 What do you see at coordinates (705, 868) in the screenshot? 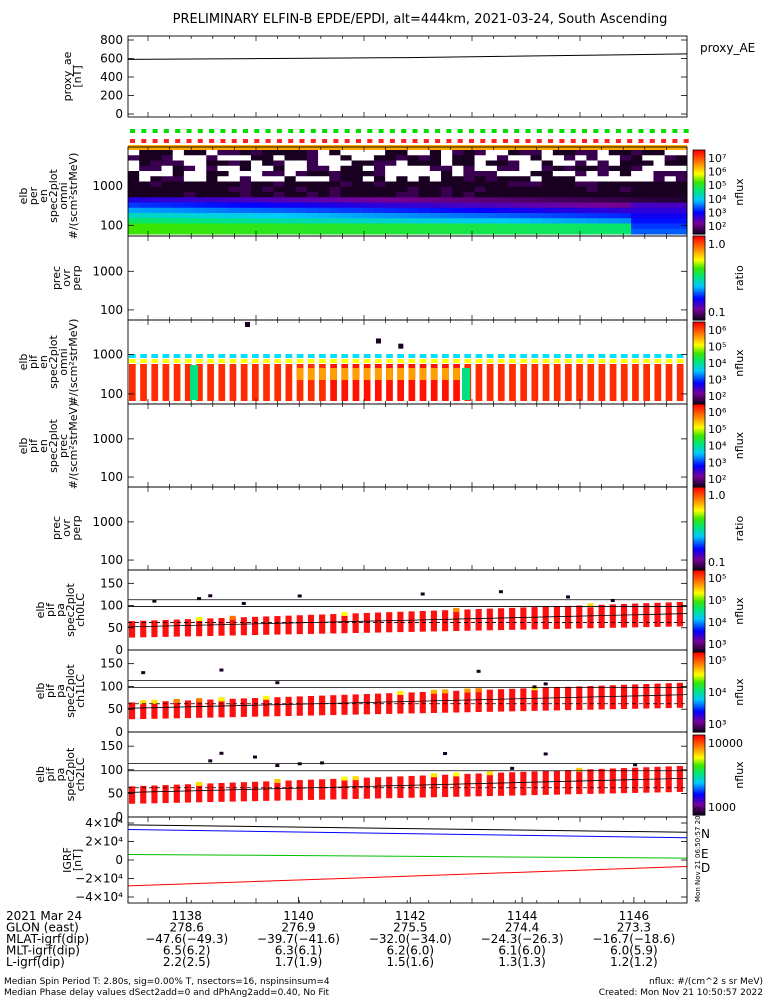
I see `igrf-legend-D: D` at bounding box center [705, 868].